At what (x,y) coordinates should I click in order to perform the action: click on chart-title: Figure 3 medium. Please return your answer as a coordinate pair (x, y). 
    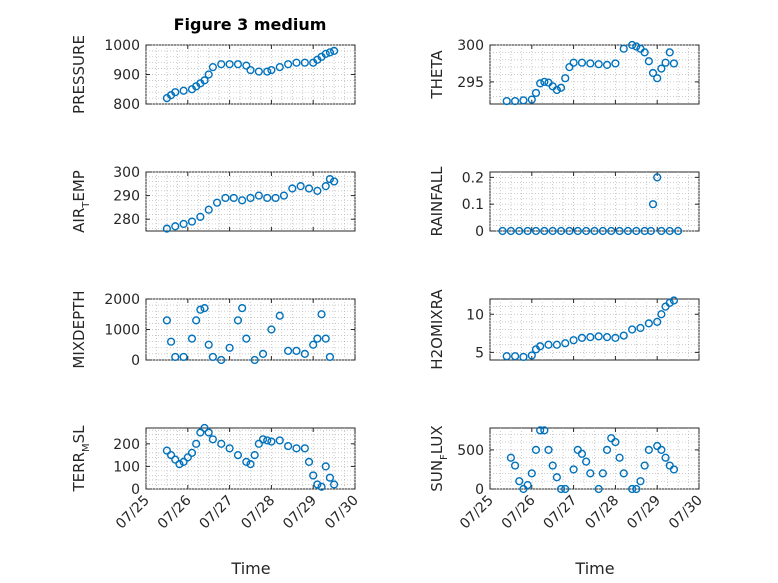
    Looking at the image, I should click on (250, 24).